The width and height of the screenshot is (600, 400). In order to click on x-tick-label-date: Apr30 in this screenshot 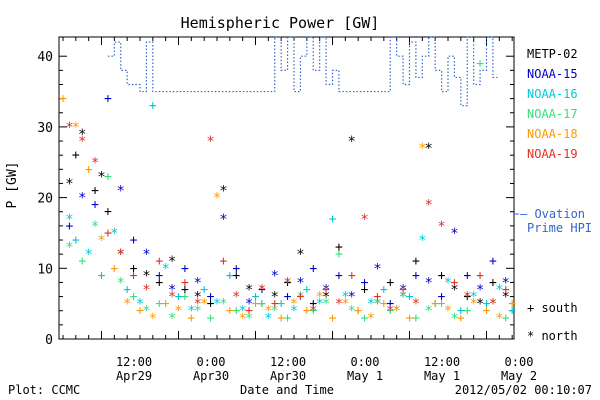, I will do `click(288, 376)`.